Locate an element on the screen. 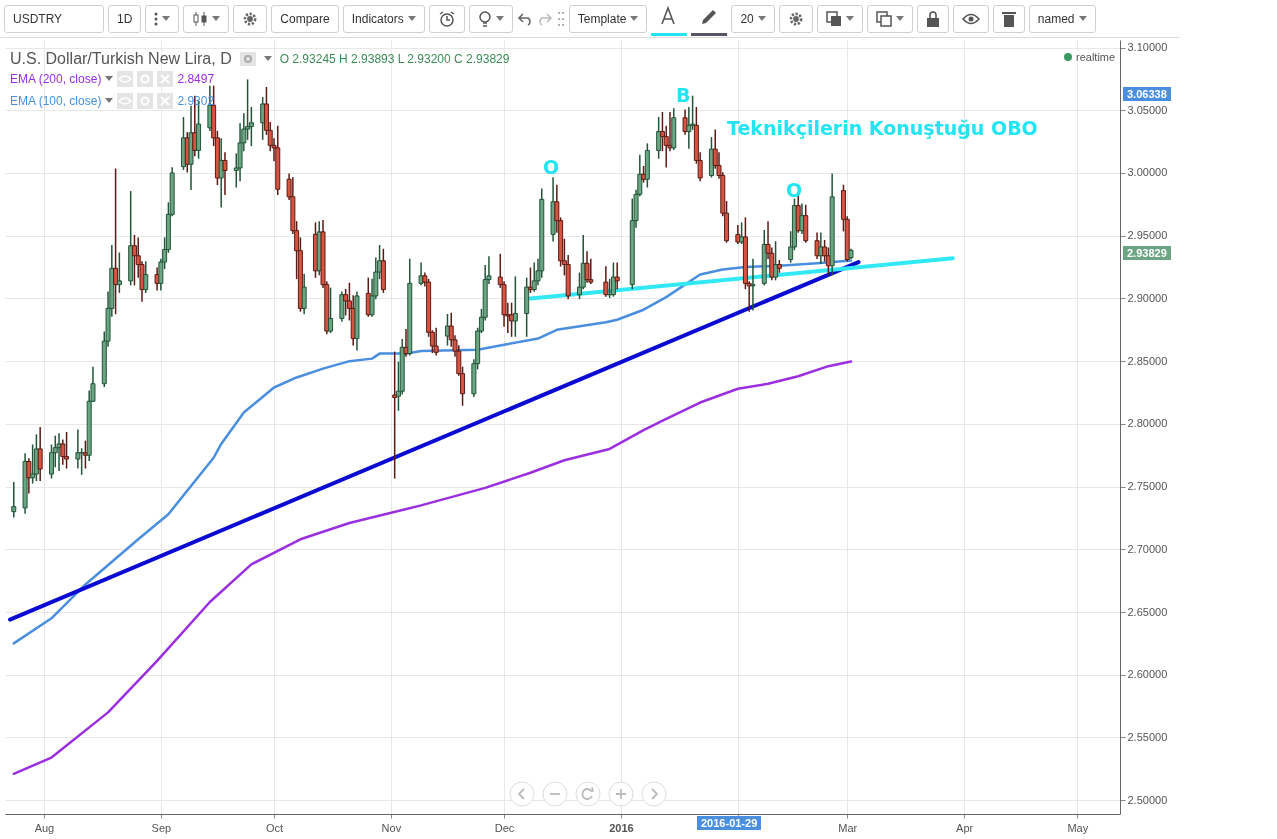  annotation: O 2.93245 H 2.93893 L 2.93200 C 2.93829 is located at coordinates (394, 59).